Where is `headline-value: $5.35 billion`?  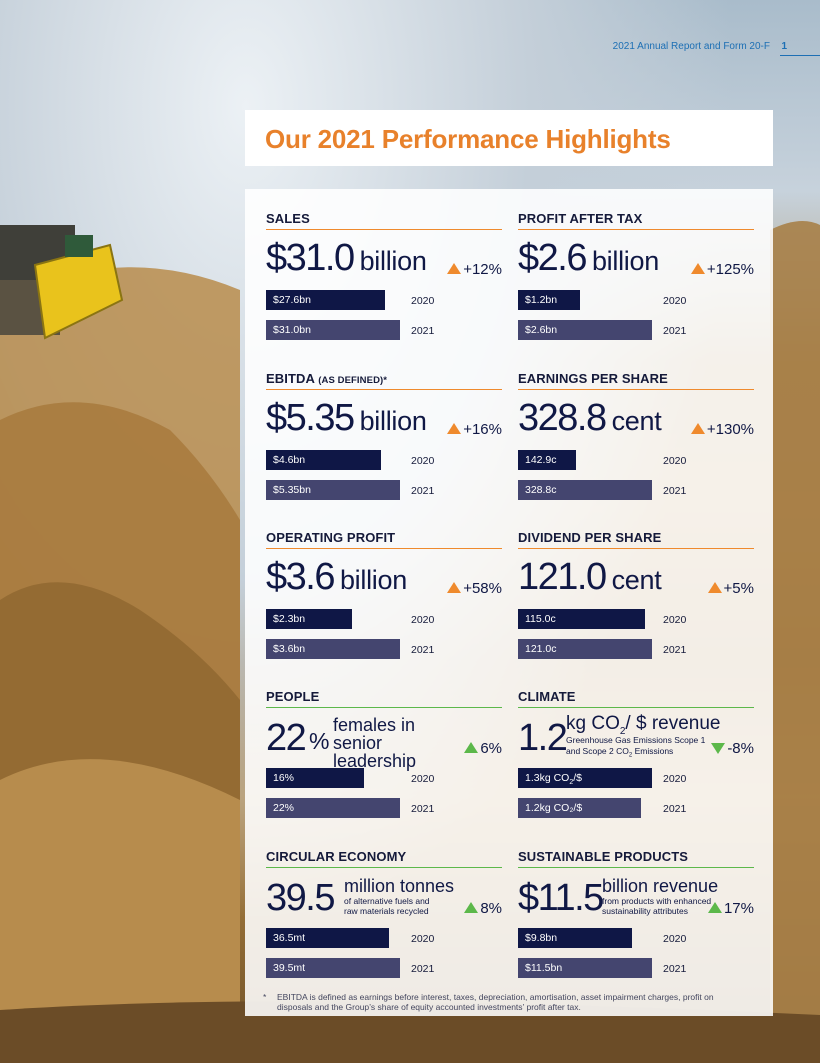
headline-value: $5.35 billion is located at coordinates (346, 418).